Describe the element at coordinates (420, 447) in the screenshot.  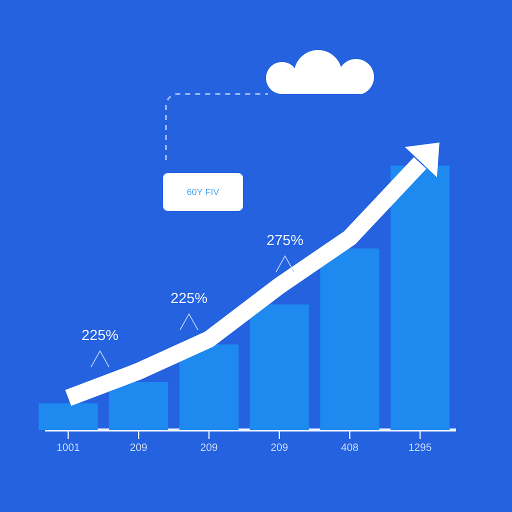
I see `x-tick-label: 1295` at that location.